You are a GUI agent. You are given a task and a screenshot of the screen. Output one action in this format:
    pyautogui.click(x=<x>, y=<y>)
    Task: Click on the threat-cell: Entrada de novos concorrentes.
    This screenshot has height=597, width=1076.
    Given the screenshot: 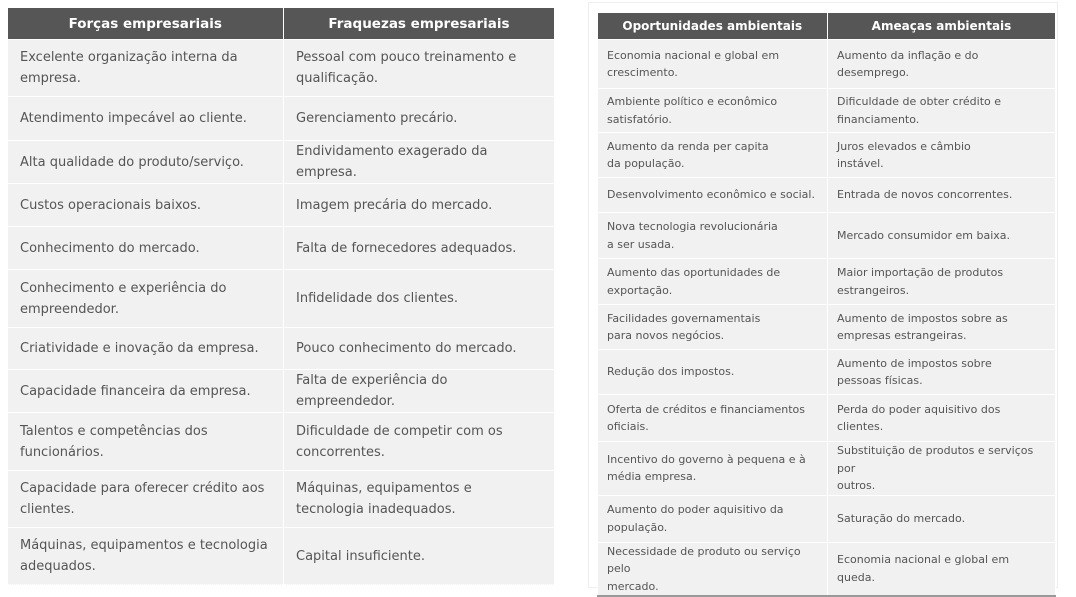 What is the action you would take?
    pyautogui.click(x=941, y=195)
    